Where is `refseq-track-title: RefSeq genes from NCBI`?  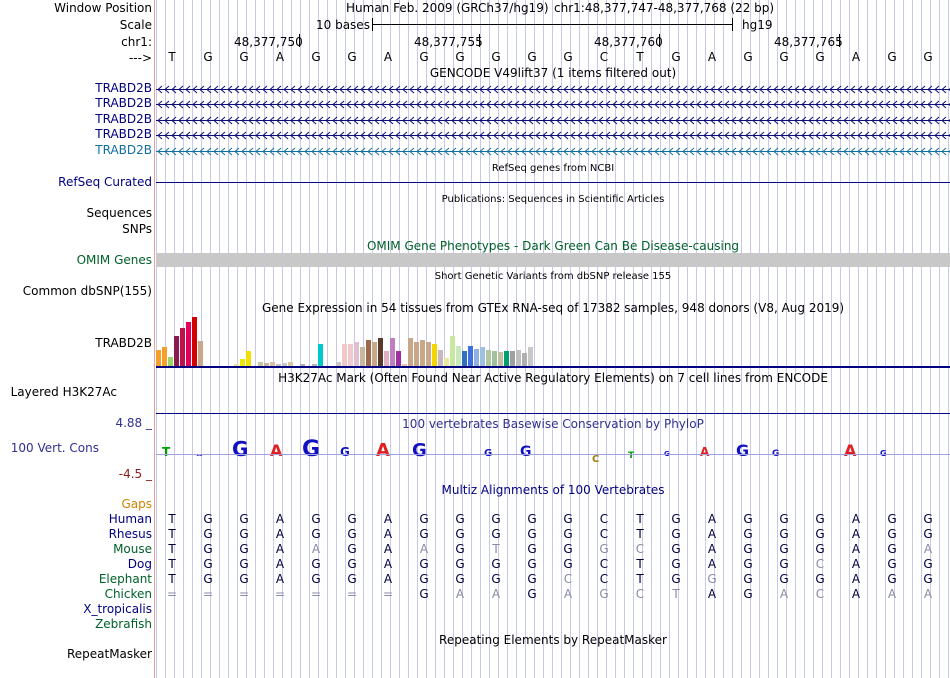
refseq-track-title: RefSeq genes from NCBI is located at coordinates (553, 168).